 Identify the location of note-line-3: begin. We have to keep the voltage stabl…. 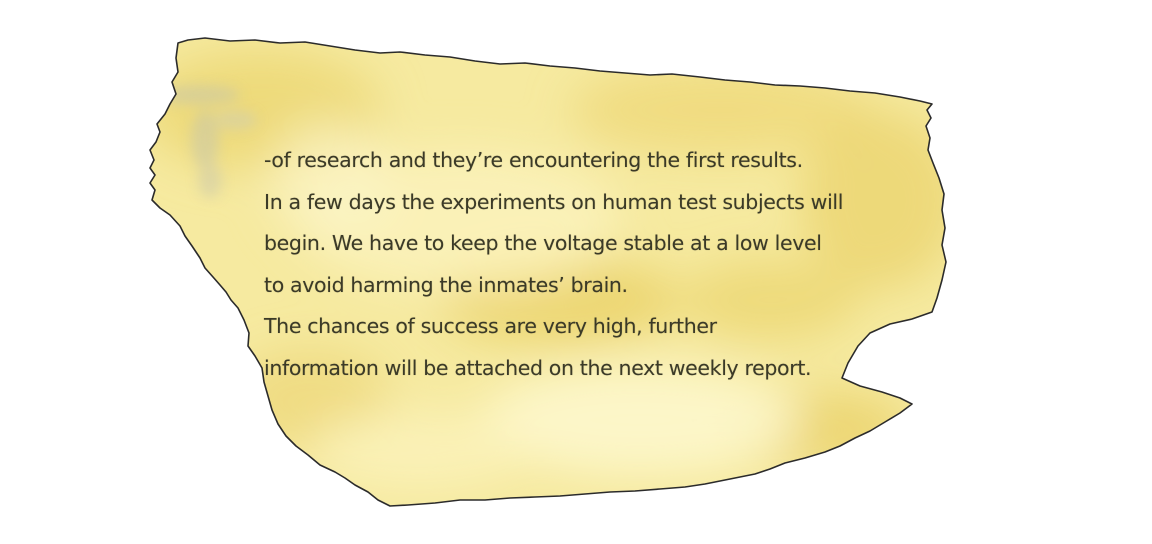
(543, 243).